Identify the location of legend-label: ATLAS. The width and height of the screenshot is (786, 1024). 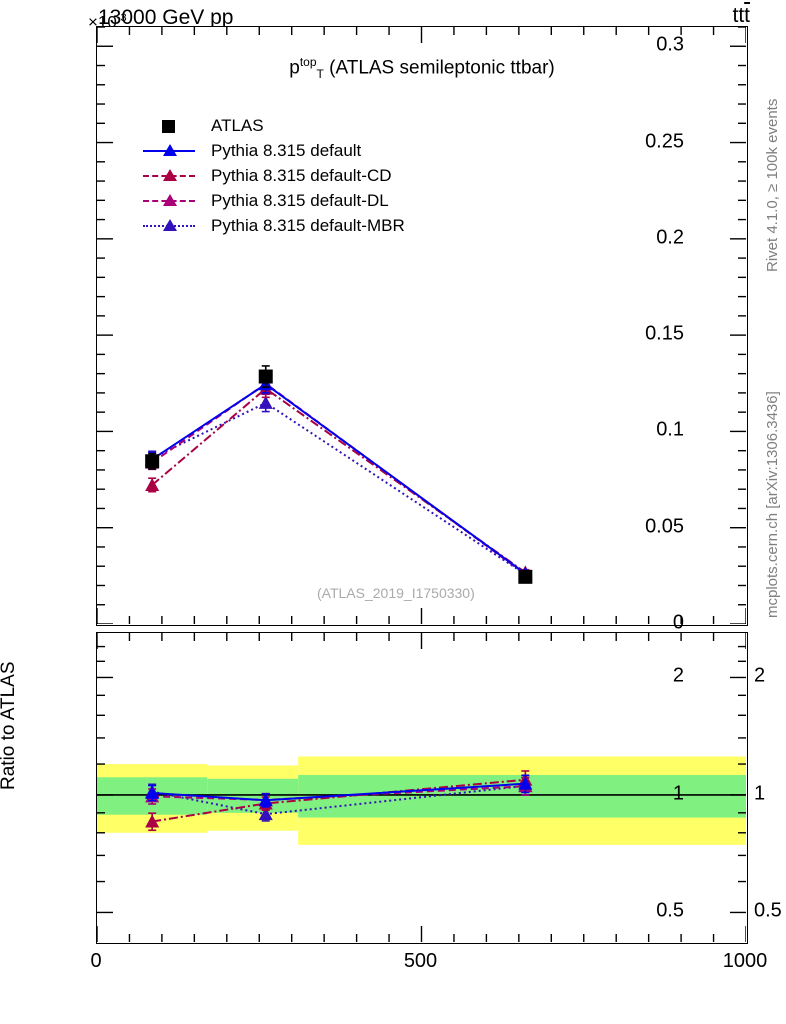
(237, 125).